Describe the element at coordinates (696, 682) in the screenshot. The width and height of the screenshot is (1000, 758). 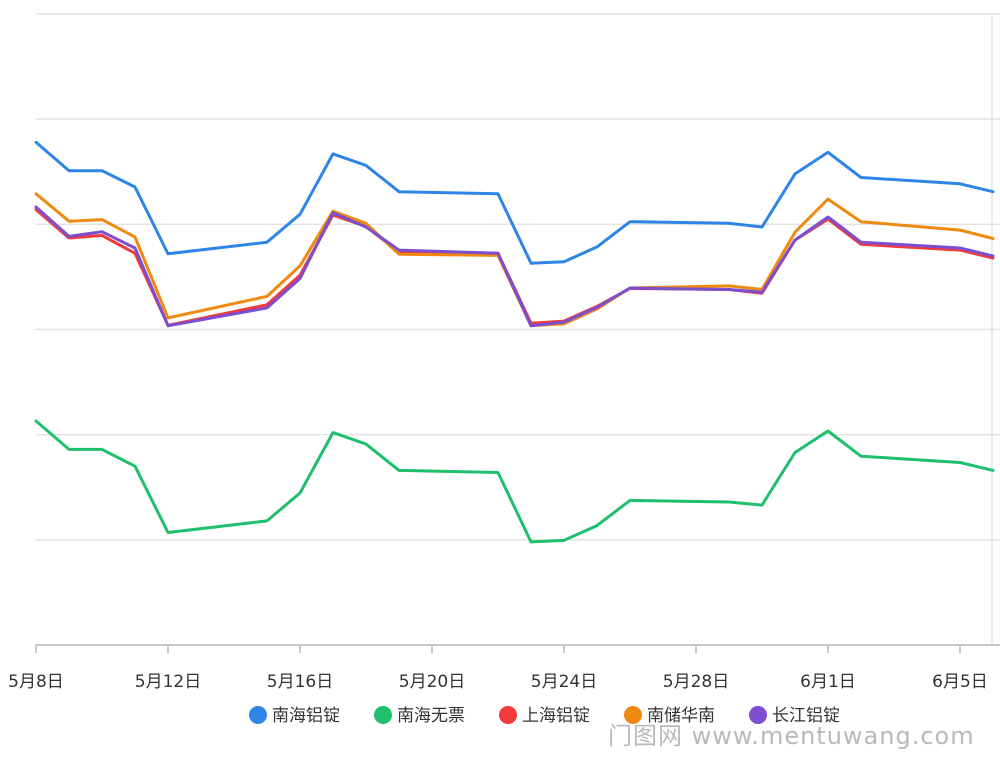
I see `x-tick-label: 5月28日` at that location.